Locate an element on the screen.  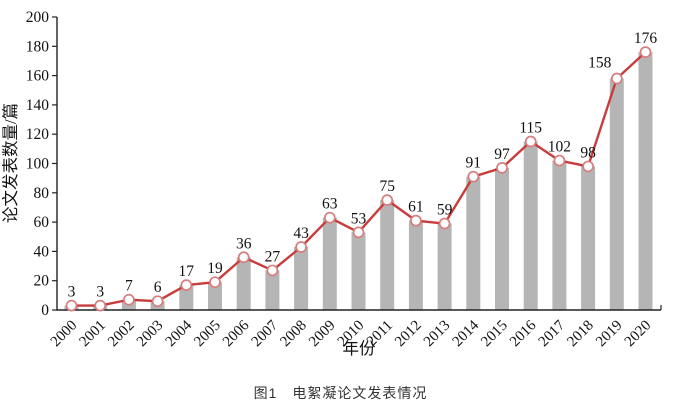
marker-2008 is located at coordinates (301, 247).